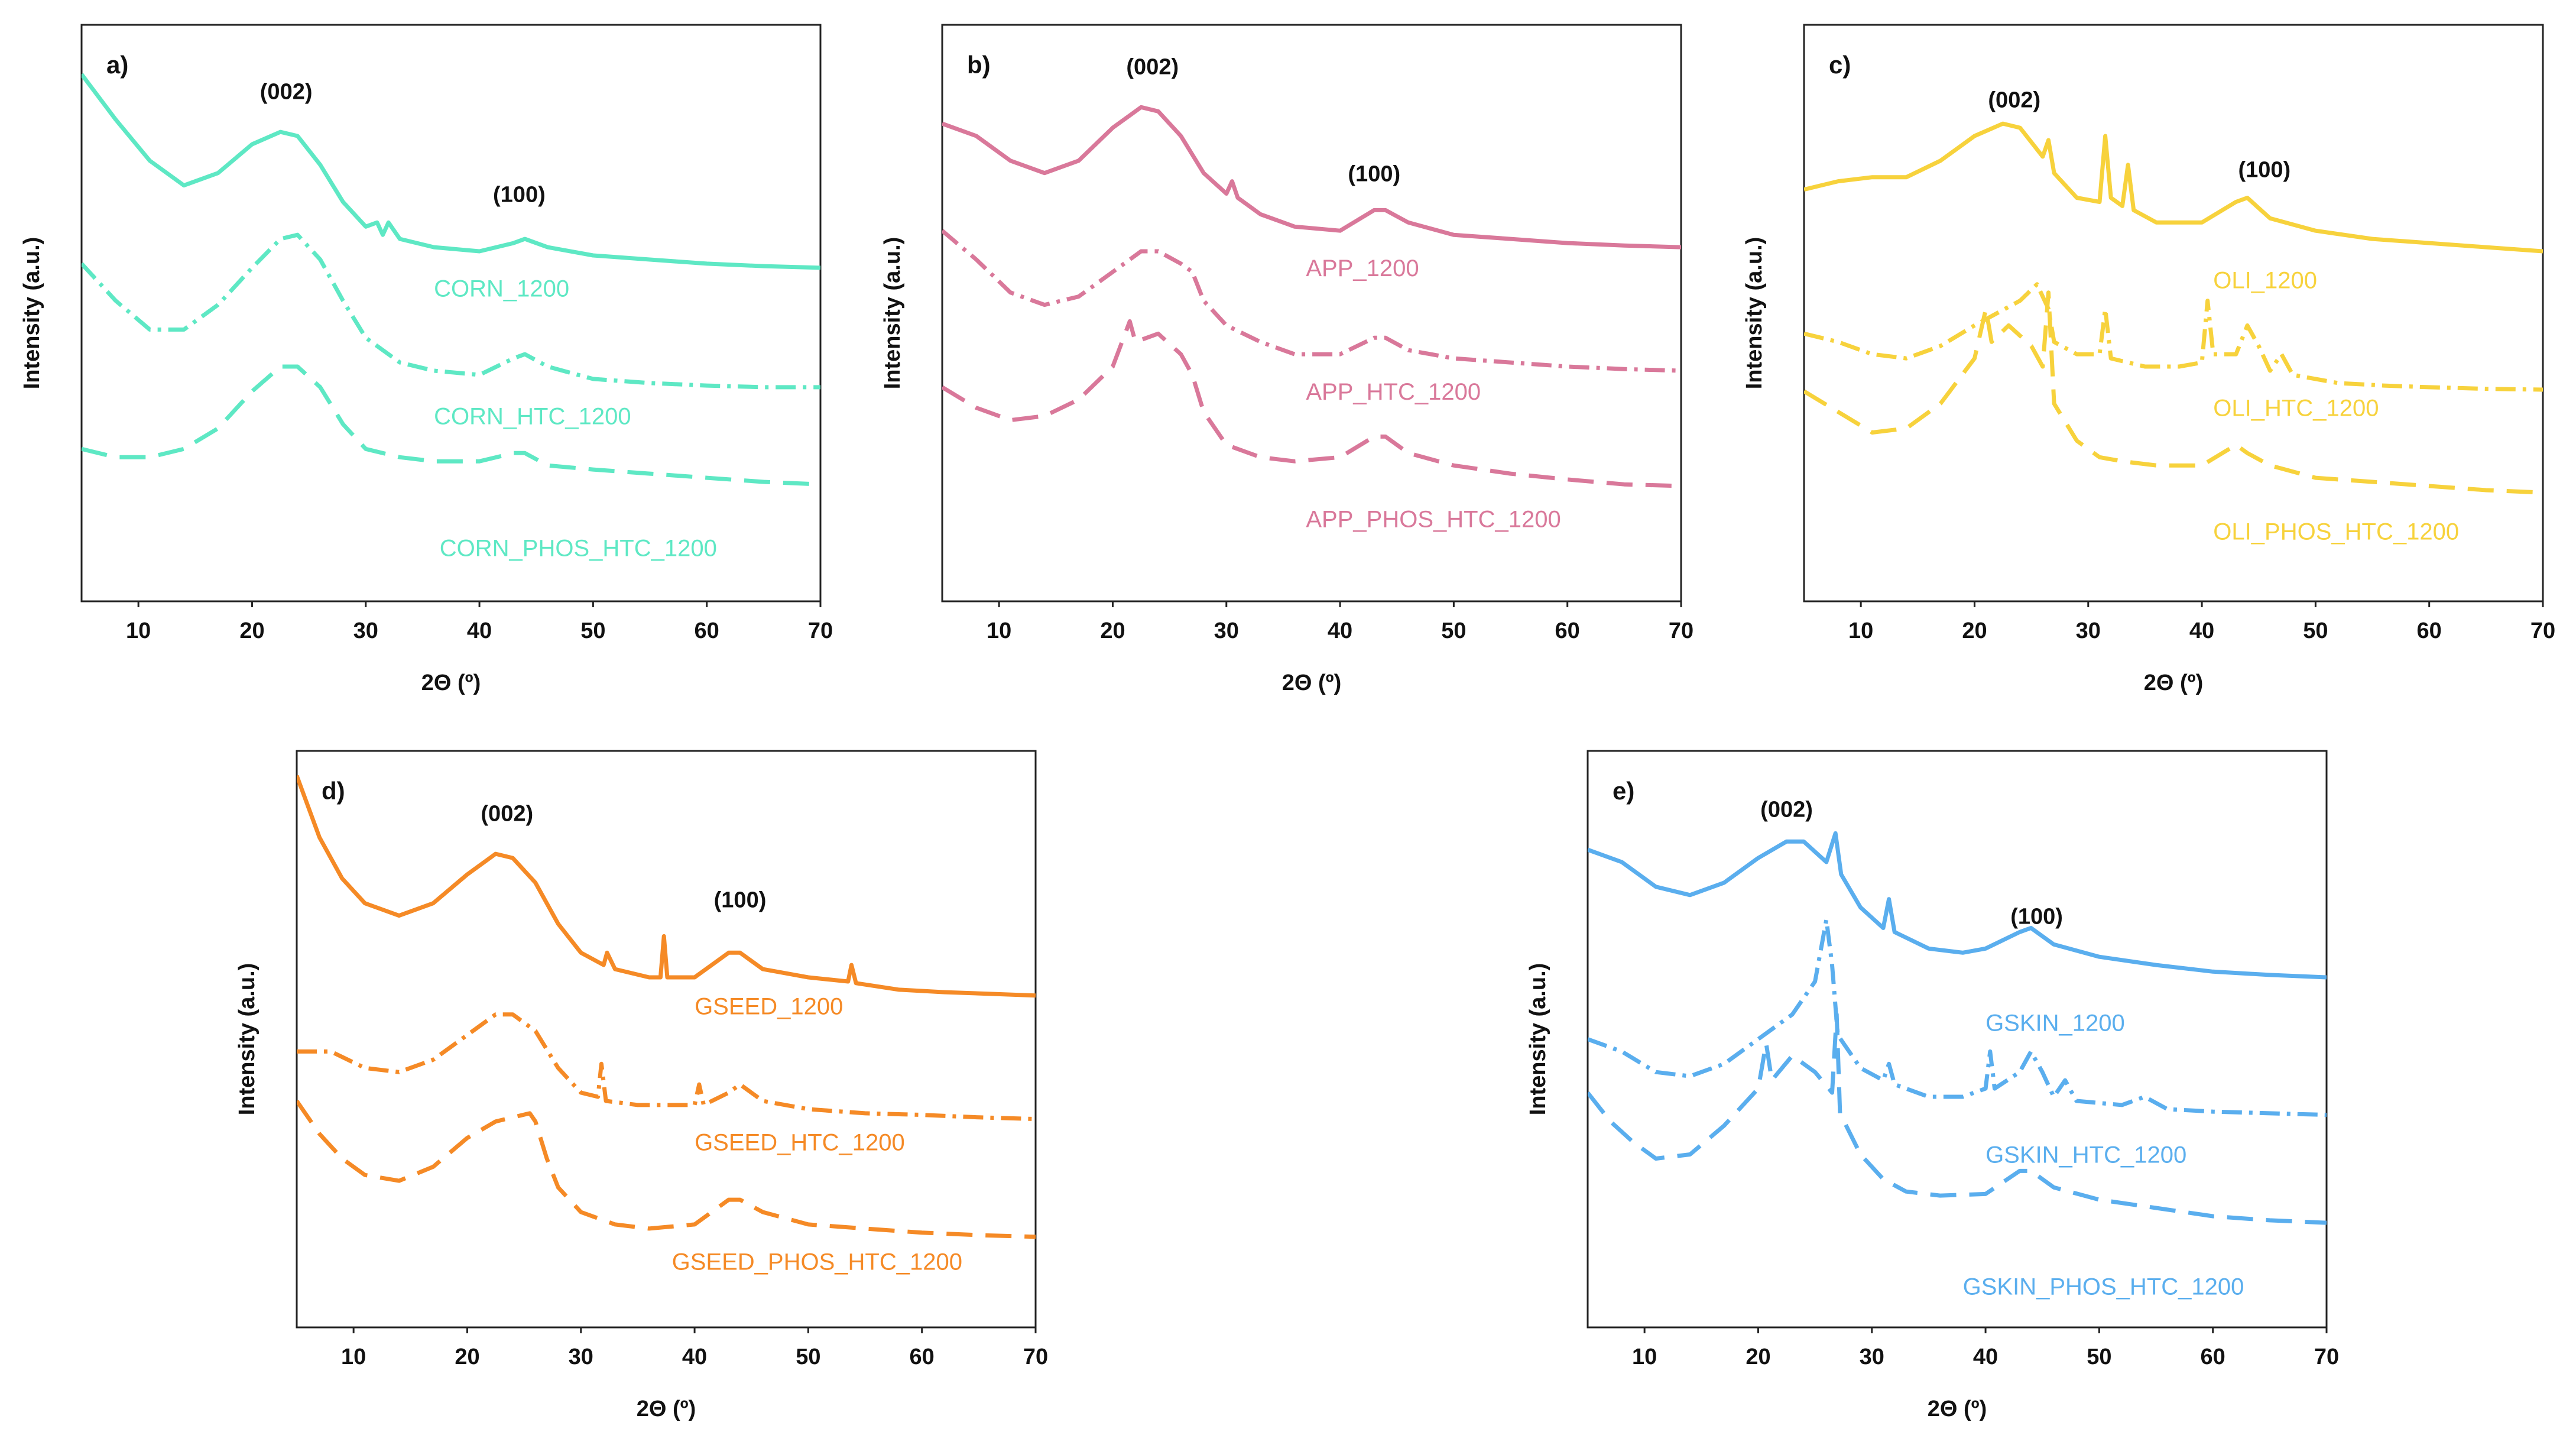 The height and width of the screenshot is (1448, 2576). What do you see at coordinates (117, 65) in the screenshot?
I see `panel-label: a)` at bounding box center [117, 65].